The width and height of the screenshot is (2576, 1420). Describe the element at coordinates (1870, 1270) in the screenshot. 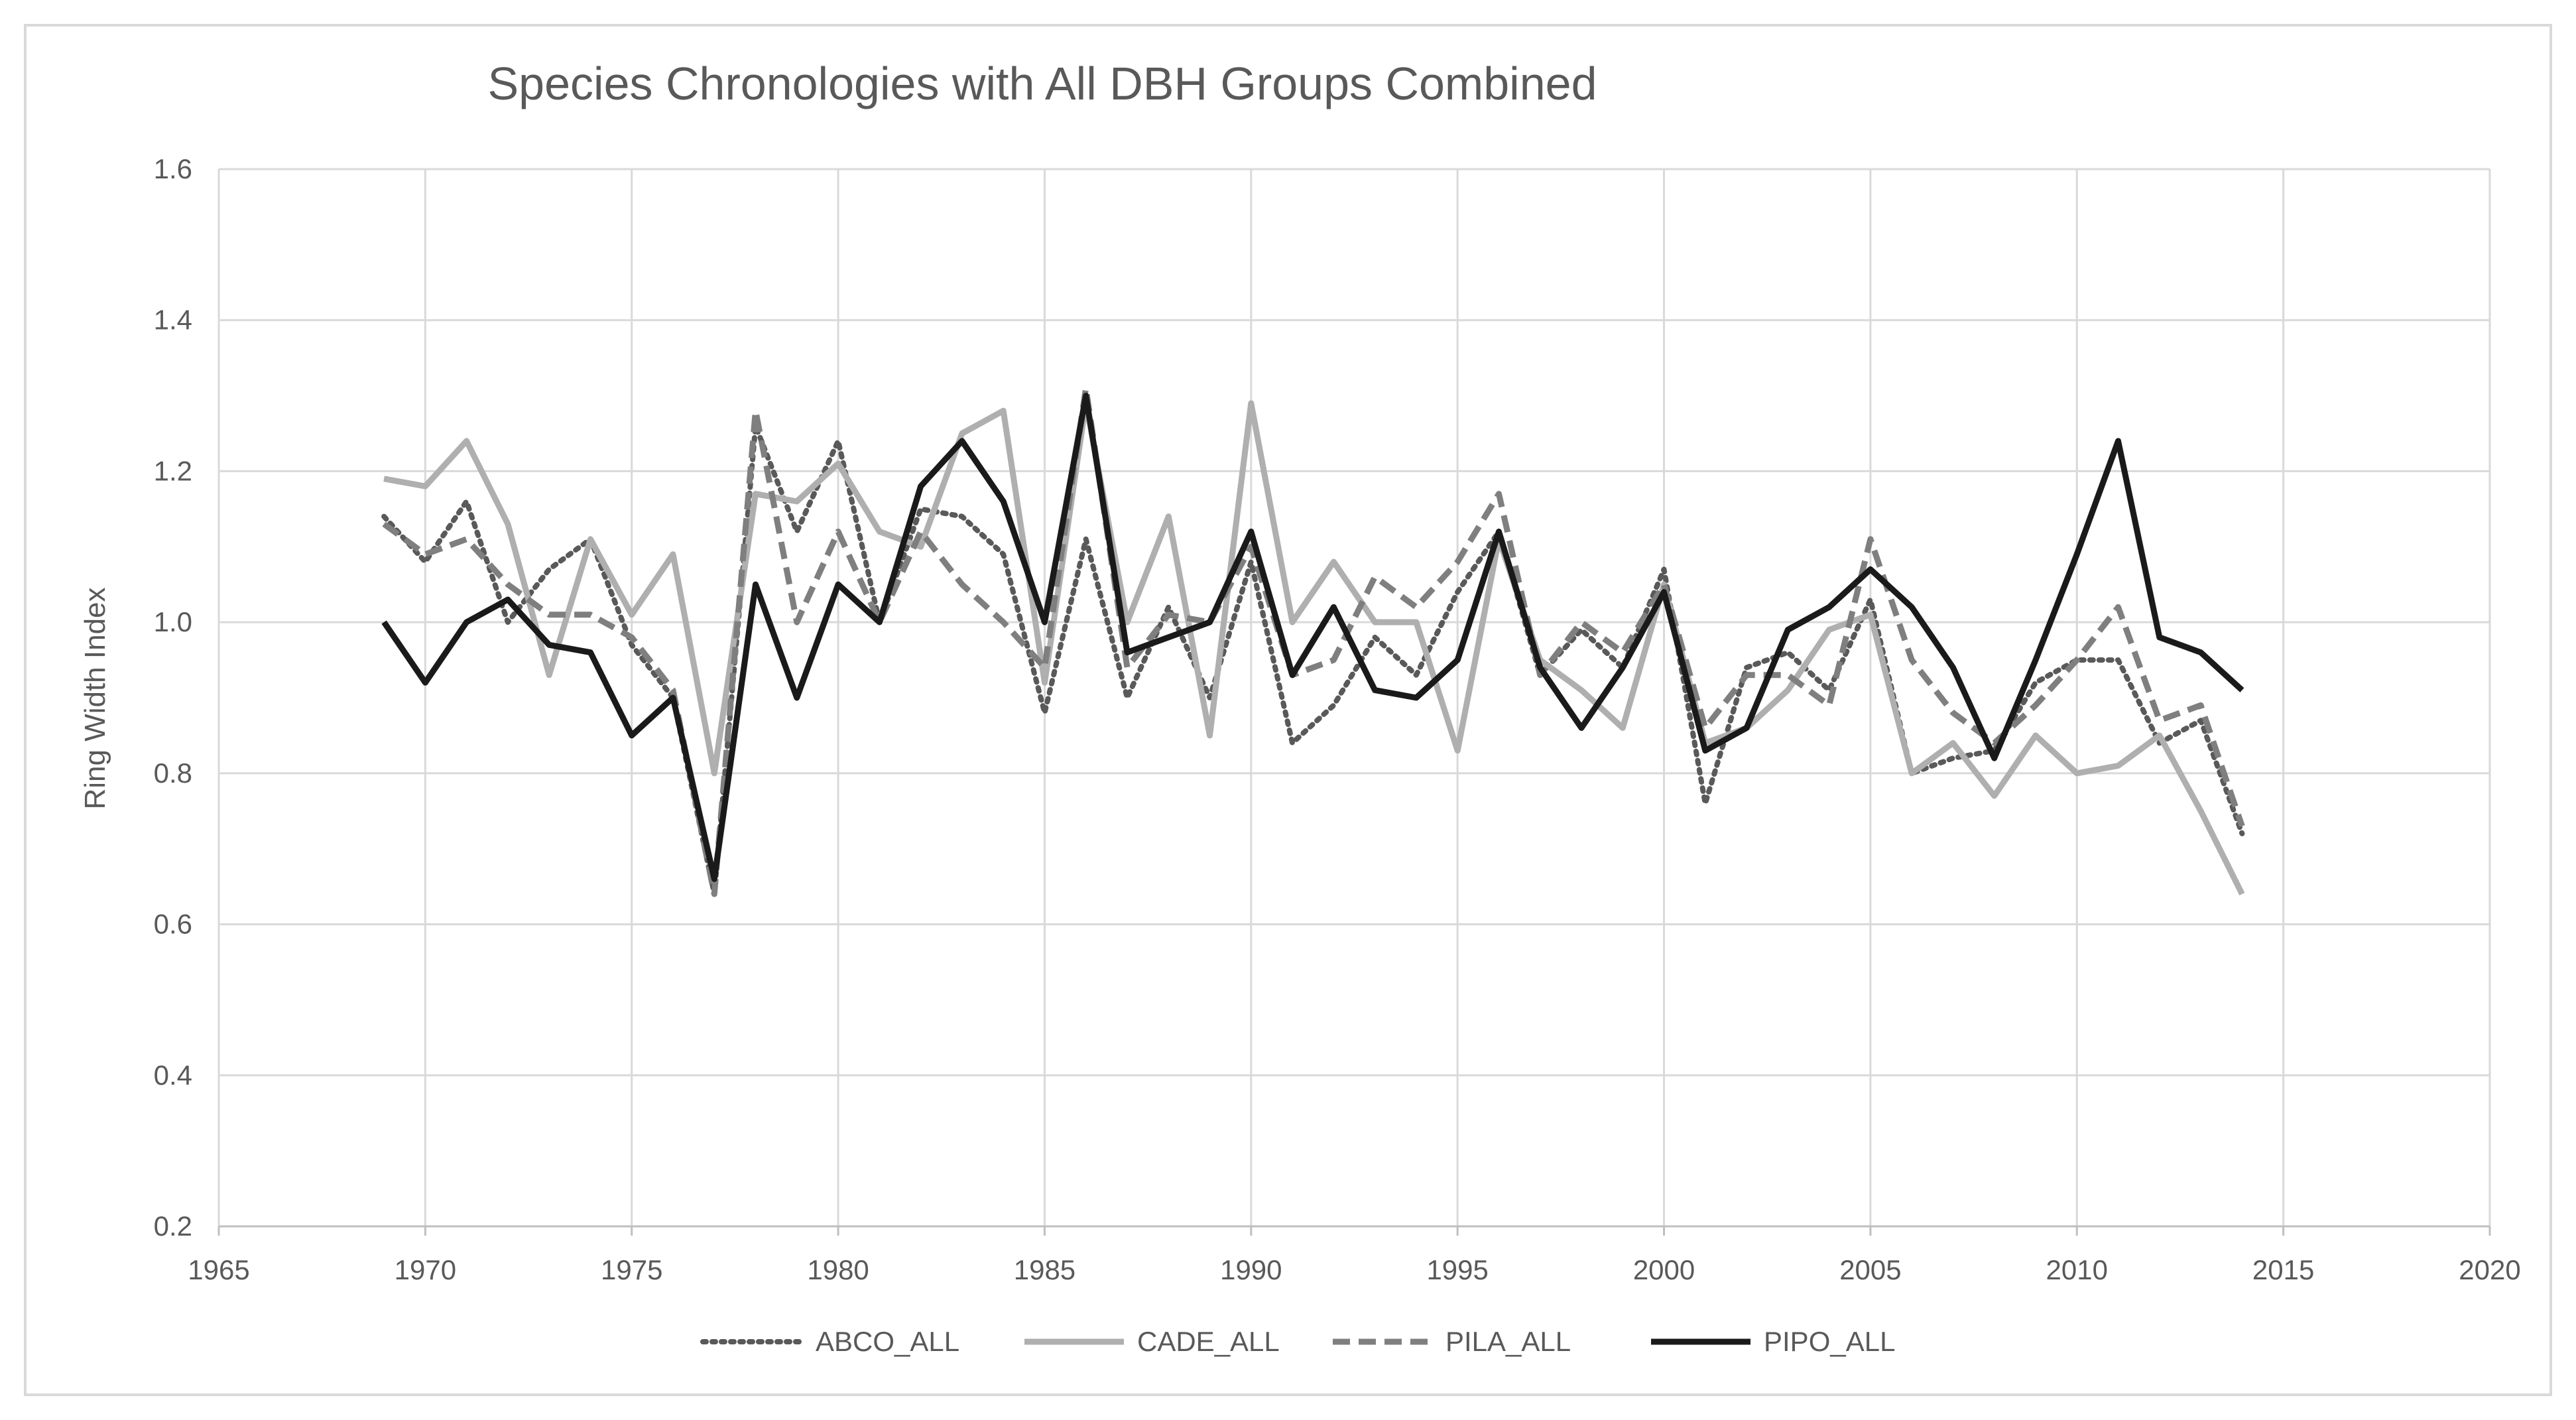

I see `x-tick-label: 2005` at that location.